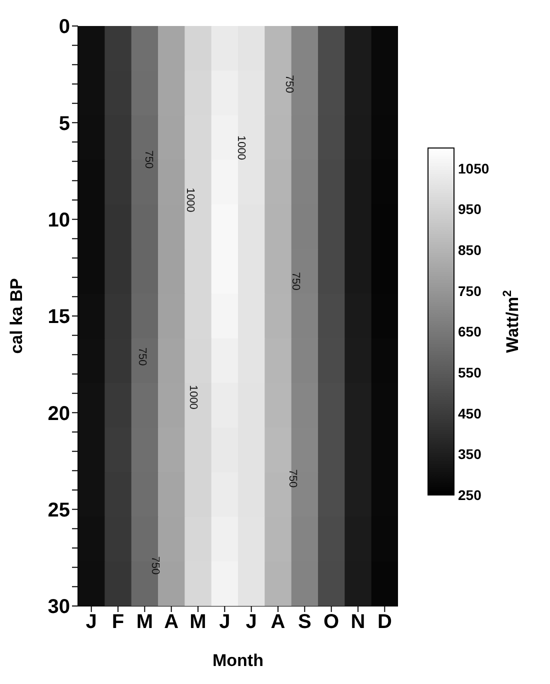 The width and height of the screenshot is (550, 684). What do you see at coordinates (470, 413) in the screenshot?
I see `color-bar-label: 450` at bounding box center [470, 413].